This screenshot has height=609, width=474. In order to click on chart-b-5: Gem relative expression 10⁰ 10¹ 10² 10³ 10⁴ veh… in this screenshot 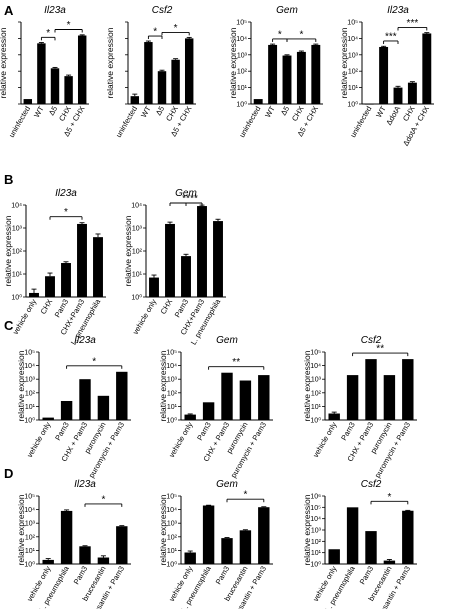, I will do `click(174, 267)`.